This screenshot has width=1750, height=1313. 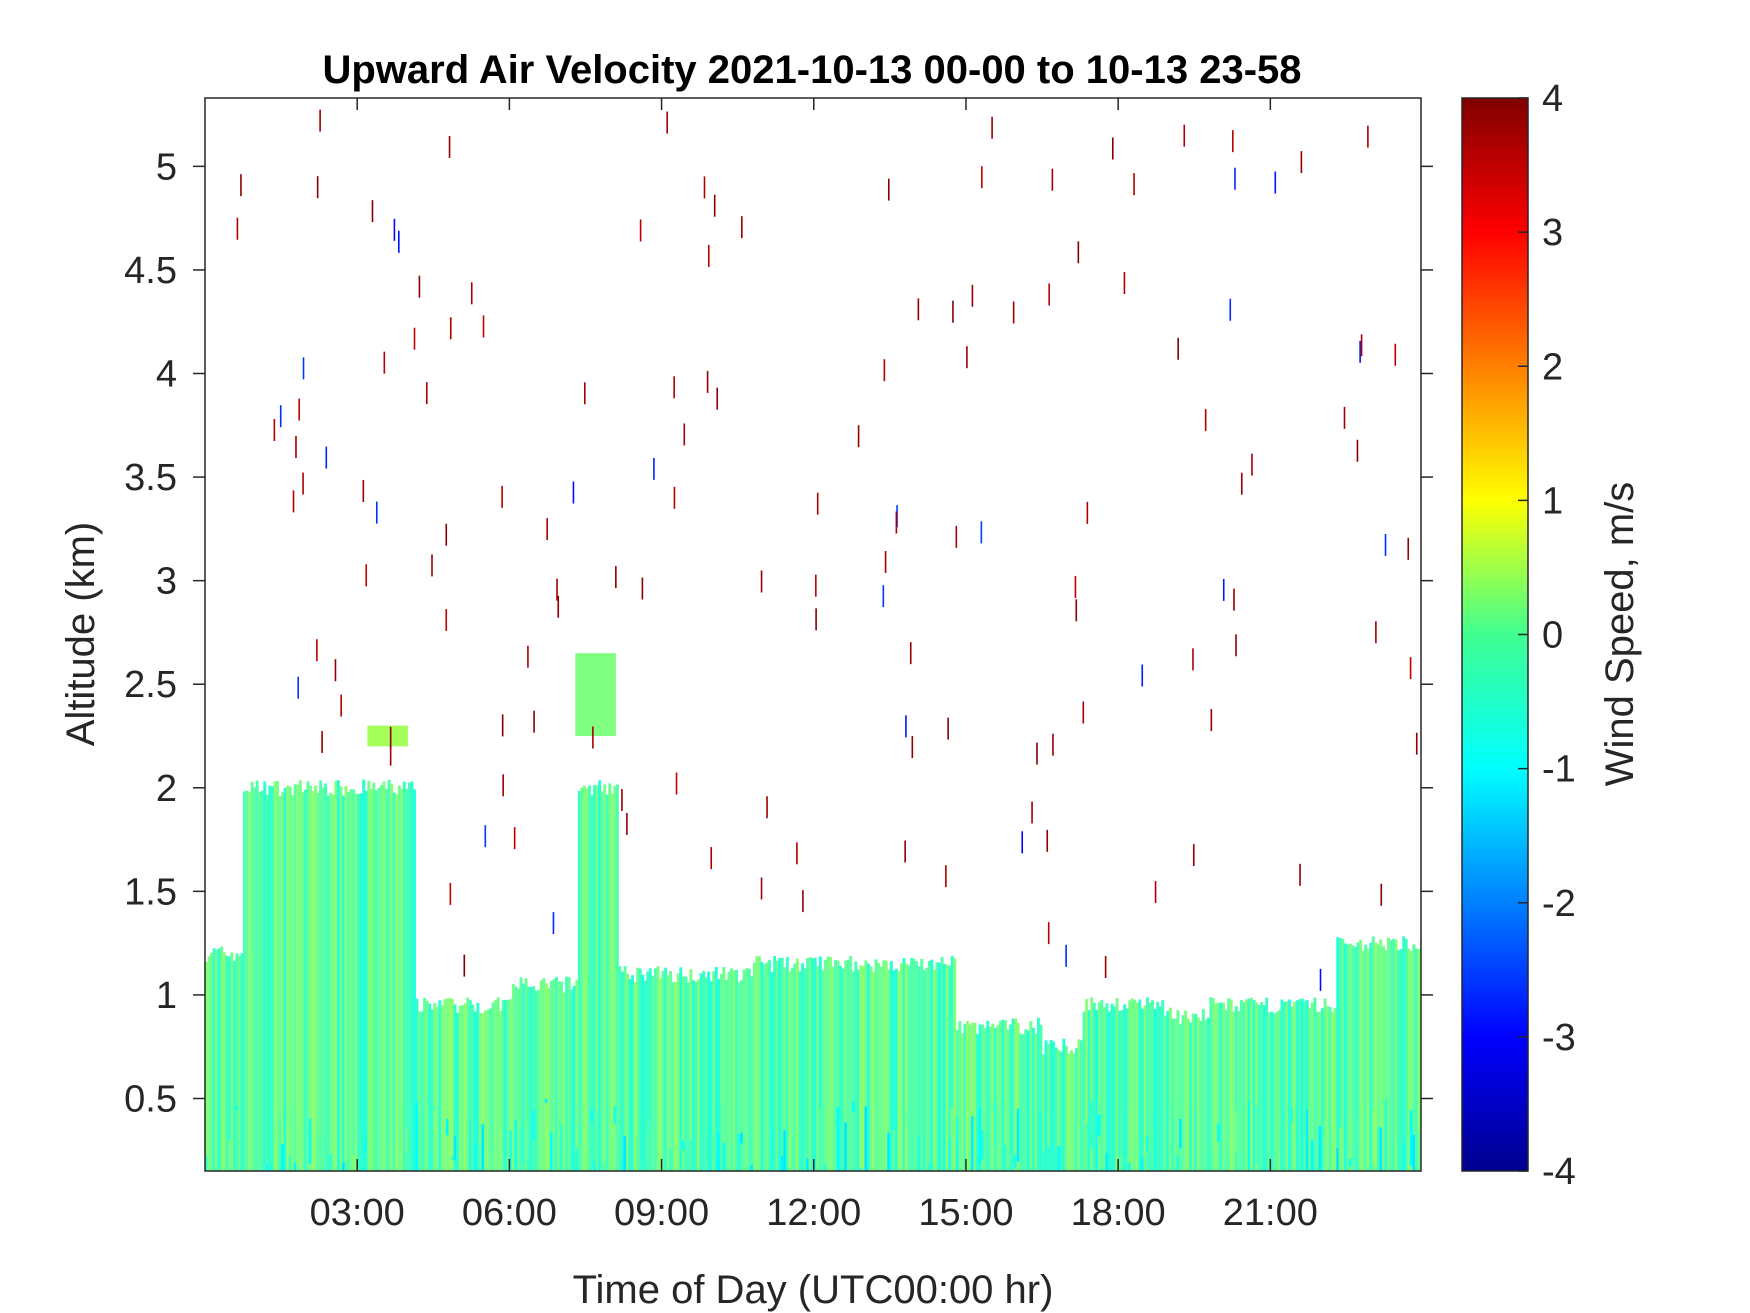 I want to click on colorbar-tick-label: 4, so click(x=1552, y=99).